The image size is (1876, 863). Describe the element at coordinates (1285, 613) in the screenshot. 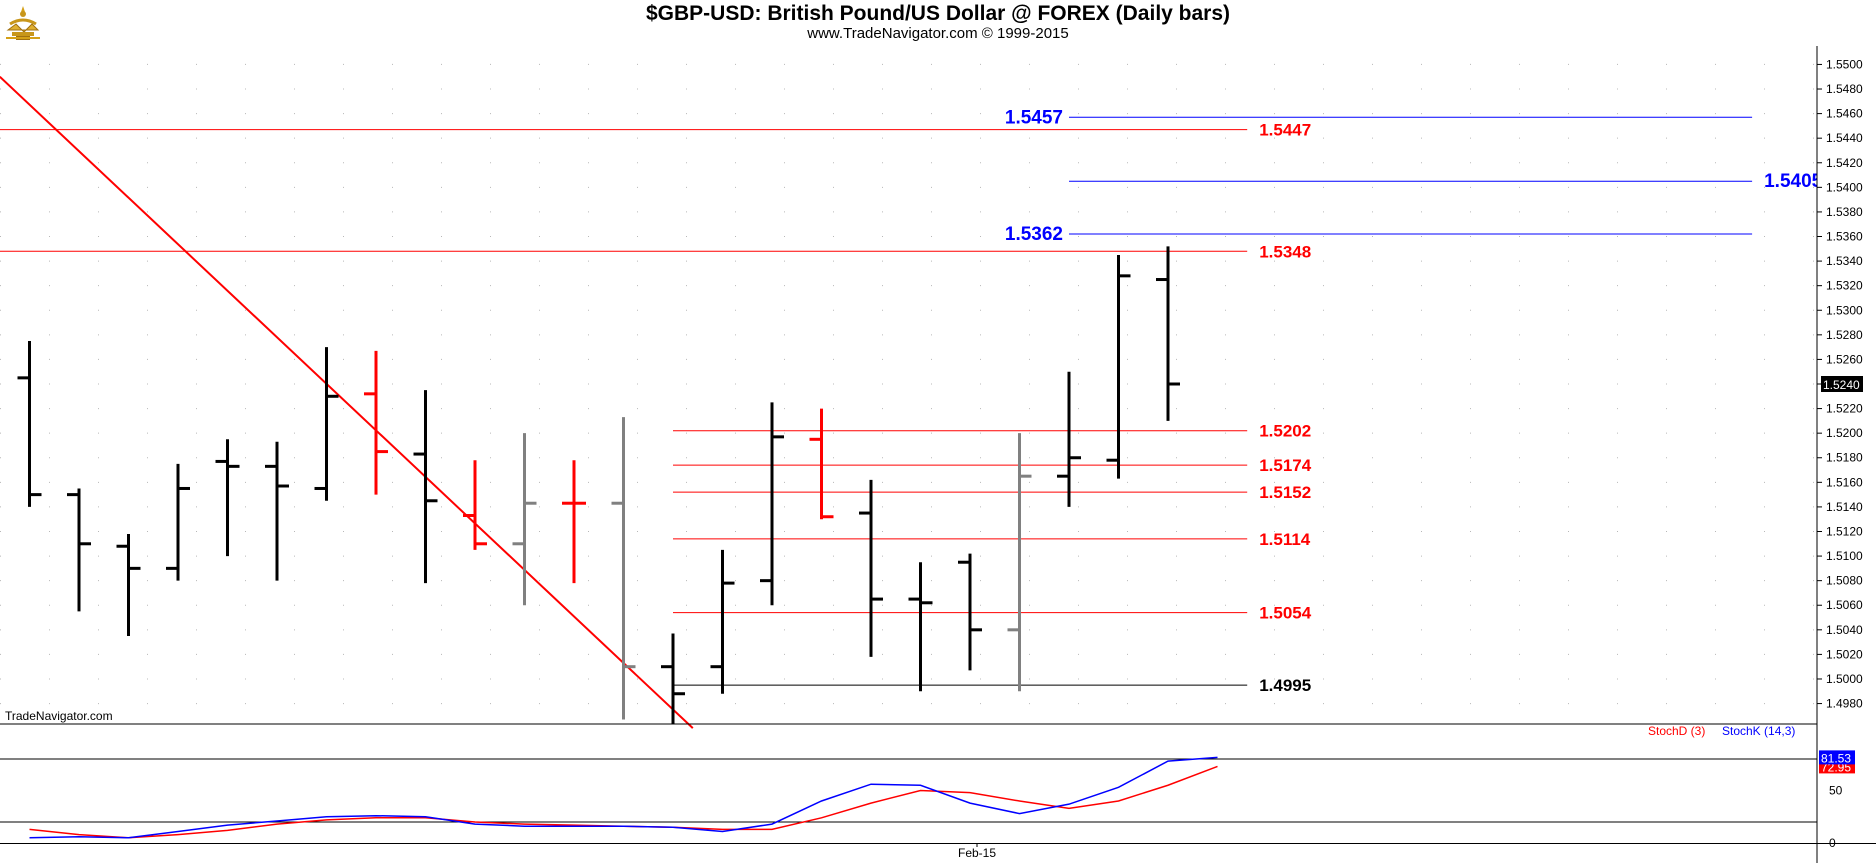

I see `level-label-1.5054: 1.5054` at that location.